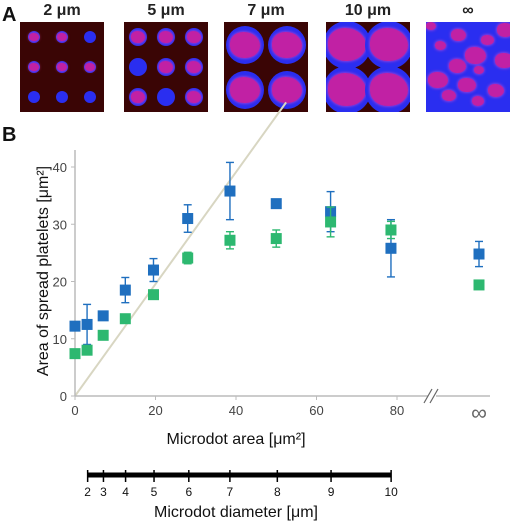 The height and width of the screenshot is (522, 520). Describe the element at coordinates (125, 492) in the screenshot. I see `diameter-tick-label: 4` at that location.